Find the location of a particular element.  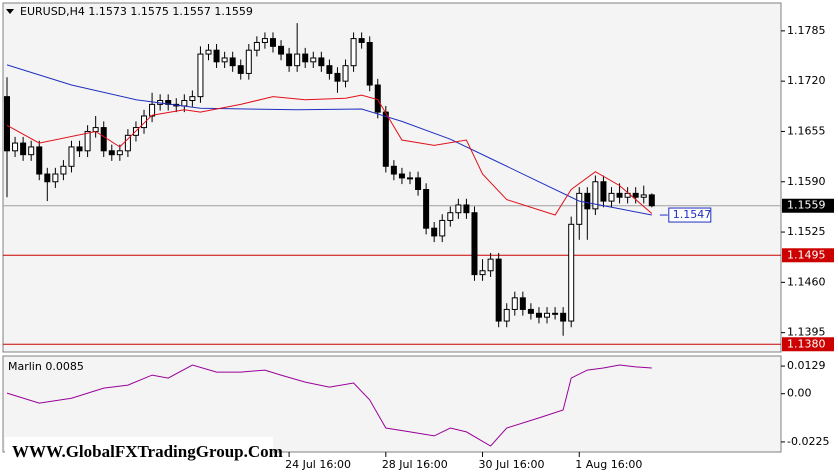

value-label: 1.1547 is located at coordinates (692, 214).